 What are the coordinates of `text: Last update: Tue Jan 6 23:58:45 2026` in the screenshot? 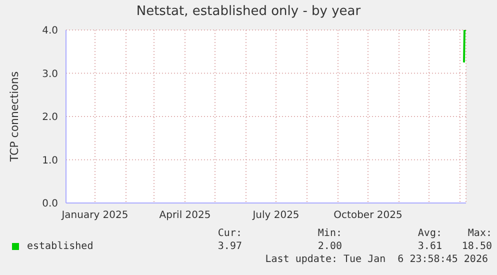 It's located at (376, 259).